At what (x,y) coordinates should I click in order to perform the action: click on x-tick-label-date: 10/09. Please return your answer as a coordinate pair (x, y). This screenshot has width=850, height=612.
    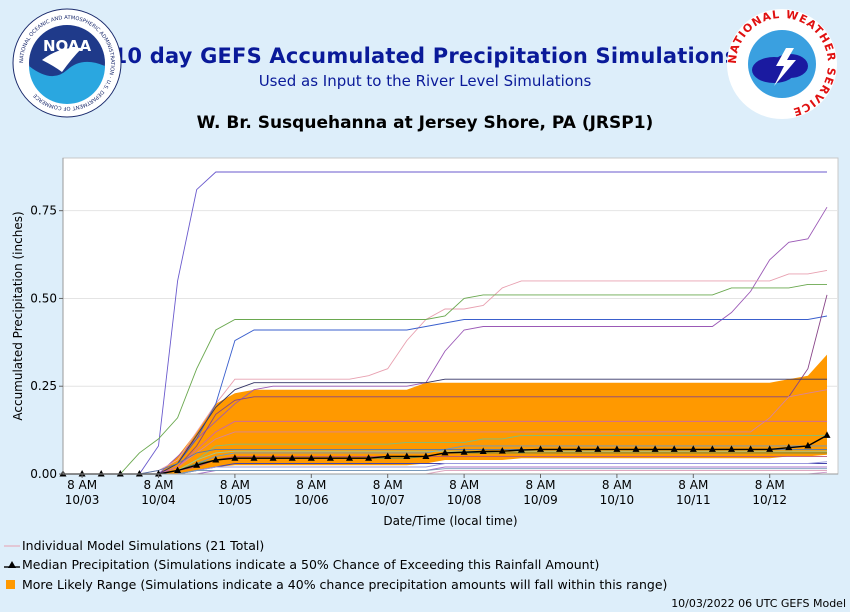
    Looking at the image, I should click on (540, 500).